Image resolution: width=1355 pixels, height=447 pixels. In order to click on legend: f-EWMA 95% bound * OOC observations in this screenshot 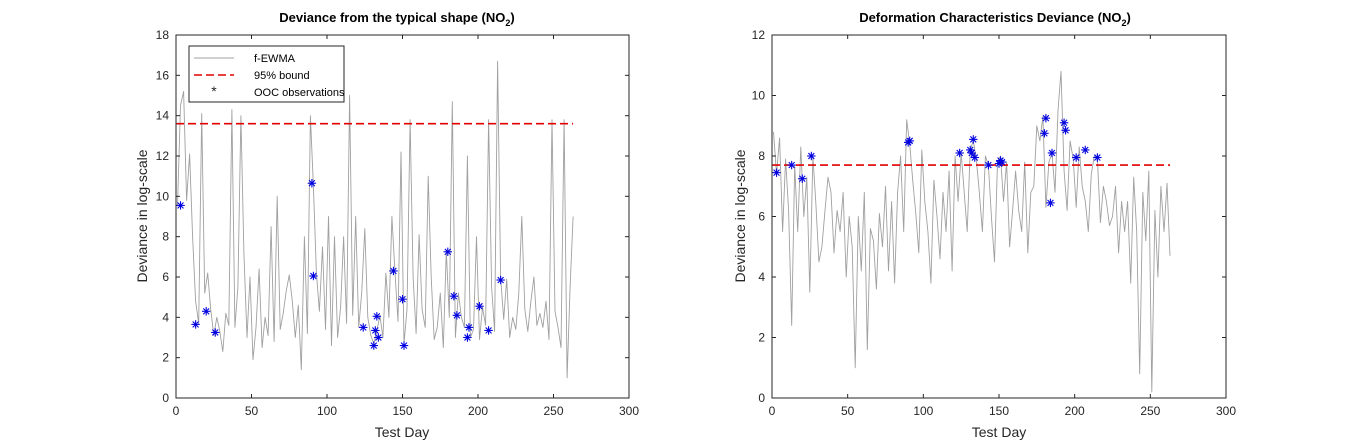, I will do `click(266, 74)`.